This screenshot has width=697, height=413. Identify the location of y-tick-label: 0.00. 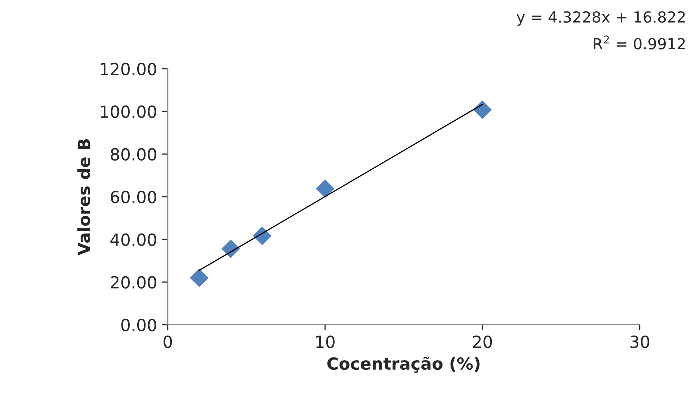
(139, 325).